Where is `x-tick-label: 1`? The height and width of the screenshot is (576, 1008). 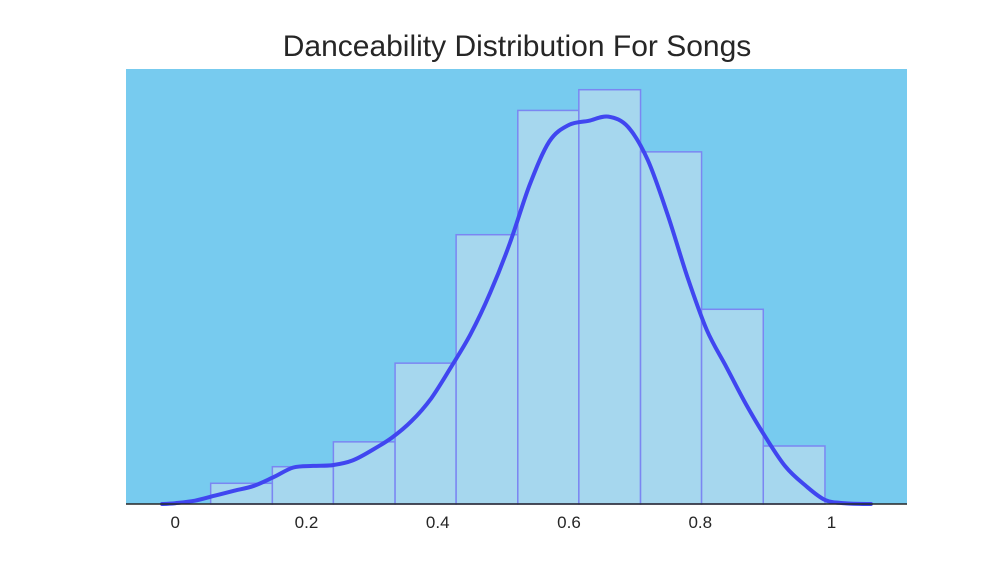
x-tick-label: 1 is located at coordinates (831, 522).